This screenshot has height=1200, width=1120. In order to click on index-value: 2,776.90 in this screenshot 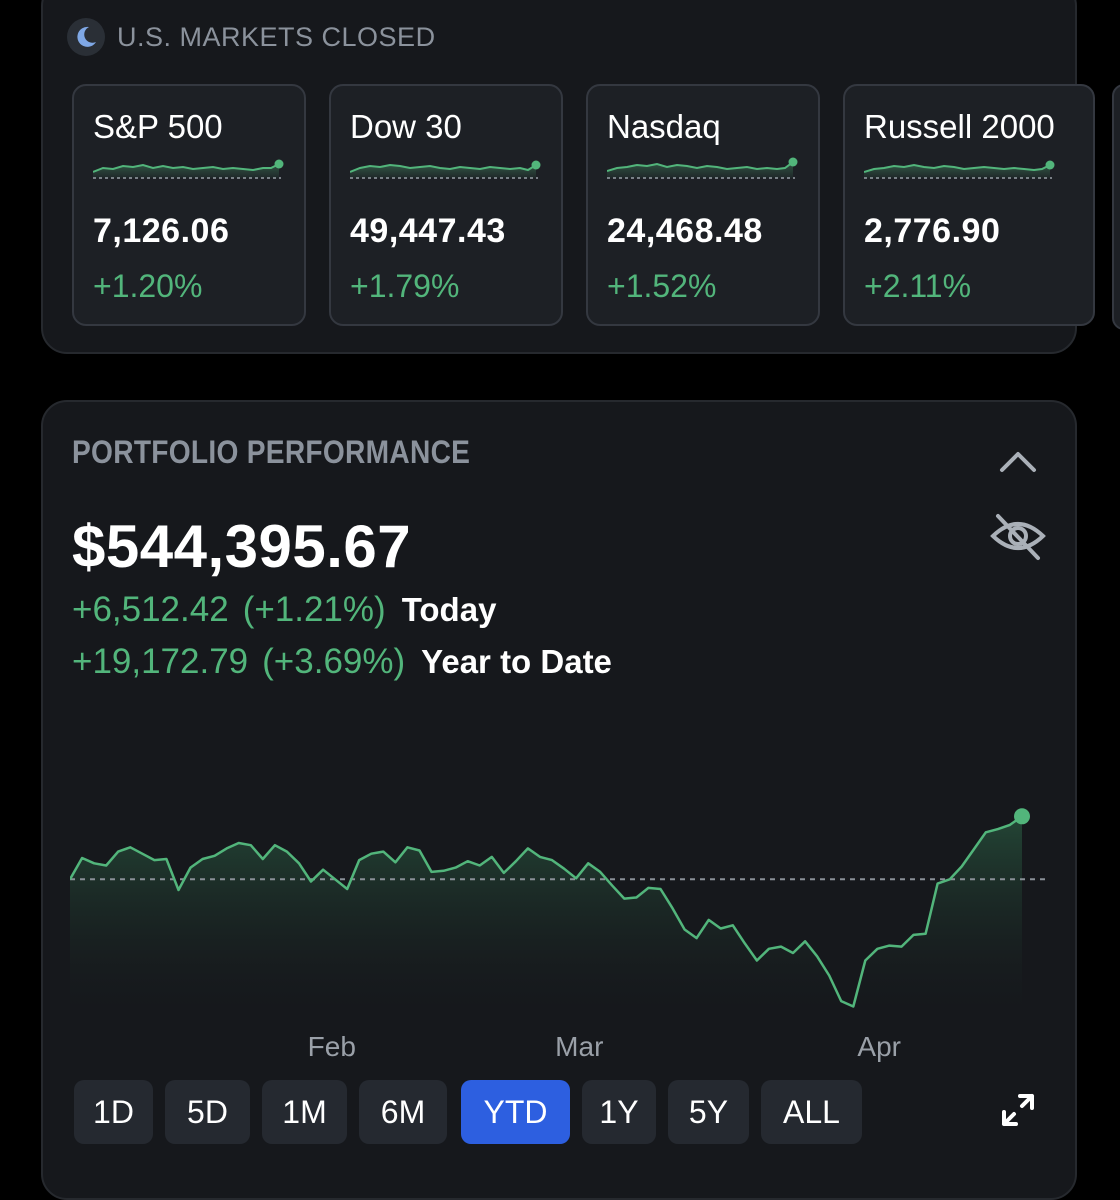, I will do `click(932, 231)`.